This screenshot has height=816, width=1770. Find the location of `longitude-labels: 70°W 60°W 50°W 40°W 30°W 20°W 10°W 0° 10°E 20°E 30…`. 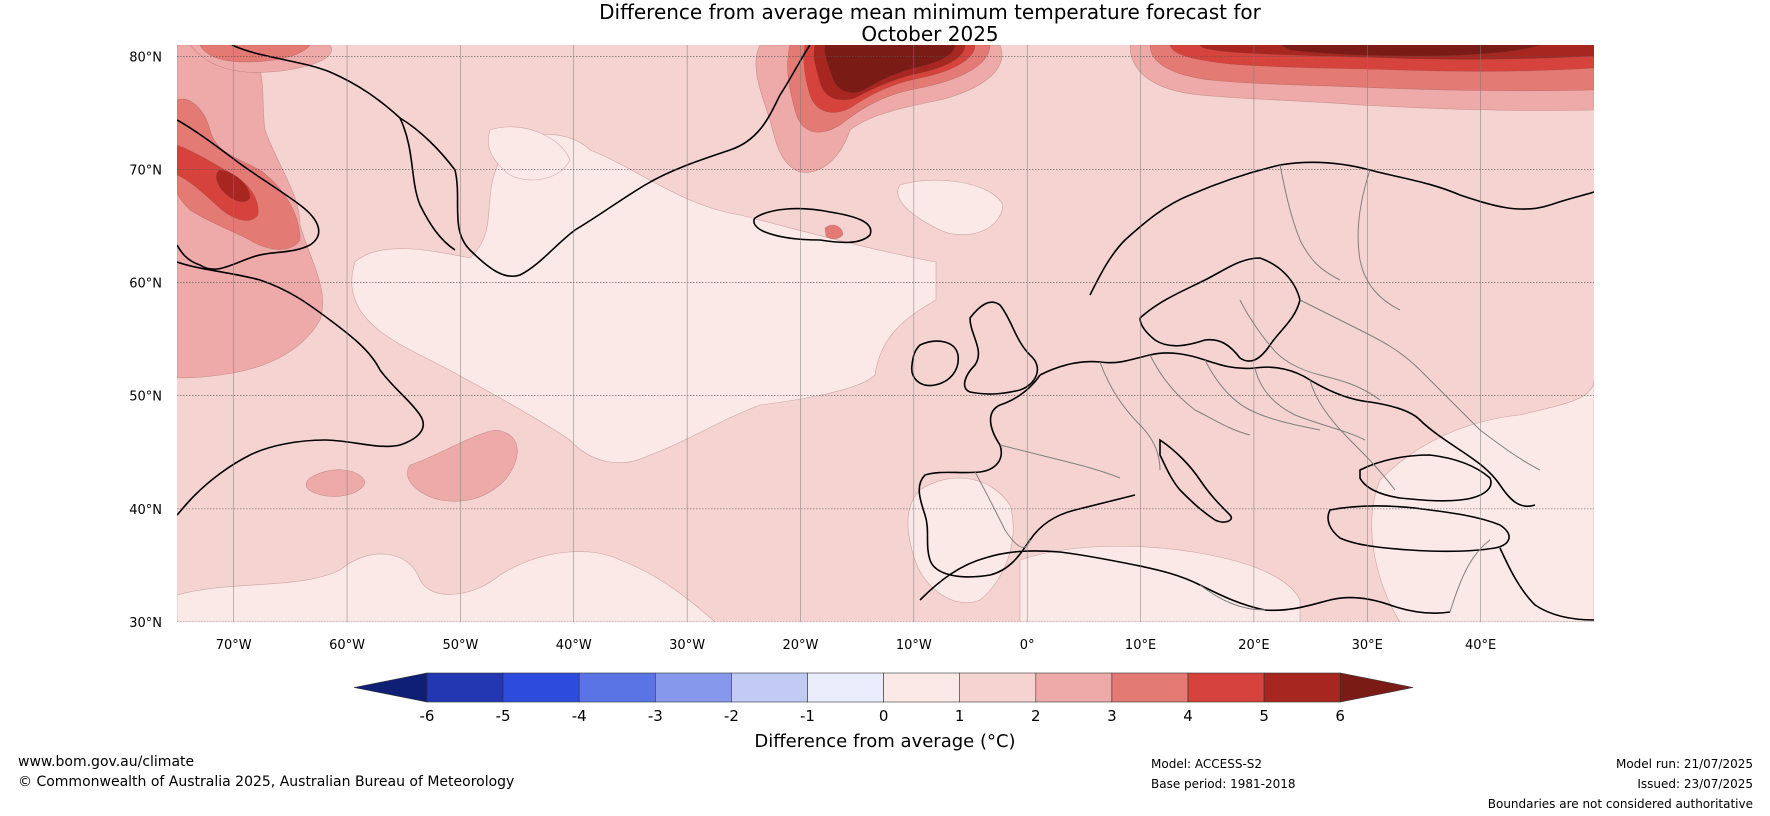

longitude-labels: 70°W 60°W 50°W 40°W 30°W 20°W 10°W 0° 10°E 20°E 30… is located at coordinates (856, 645).